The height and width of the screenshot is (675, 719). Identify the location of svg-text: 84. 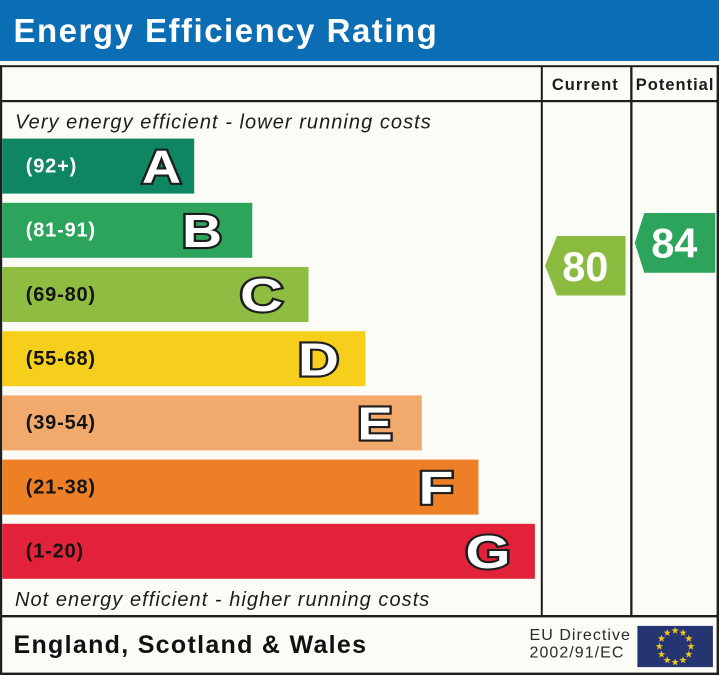
(674, 242).